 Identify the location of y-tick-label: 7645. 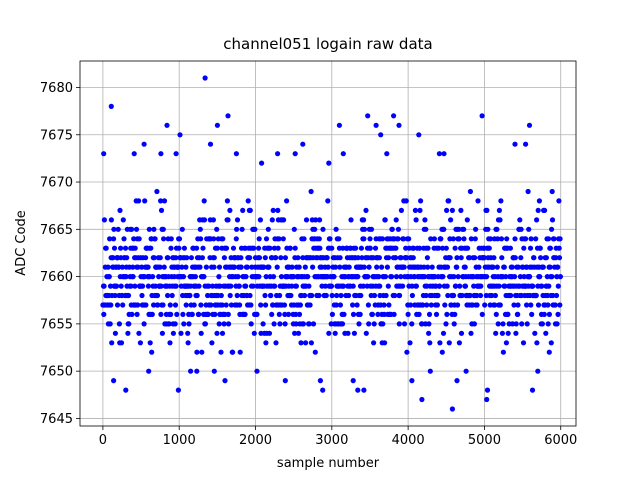
(56, 419).